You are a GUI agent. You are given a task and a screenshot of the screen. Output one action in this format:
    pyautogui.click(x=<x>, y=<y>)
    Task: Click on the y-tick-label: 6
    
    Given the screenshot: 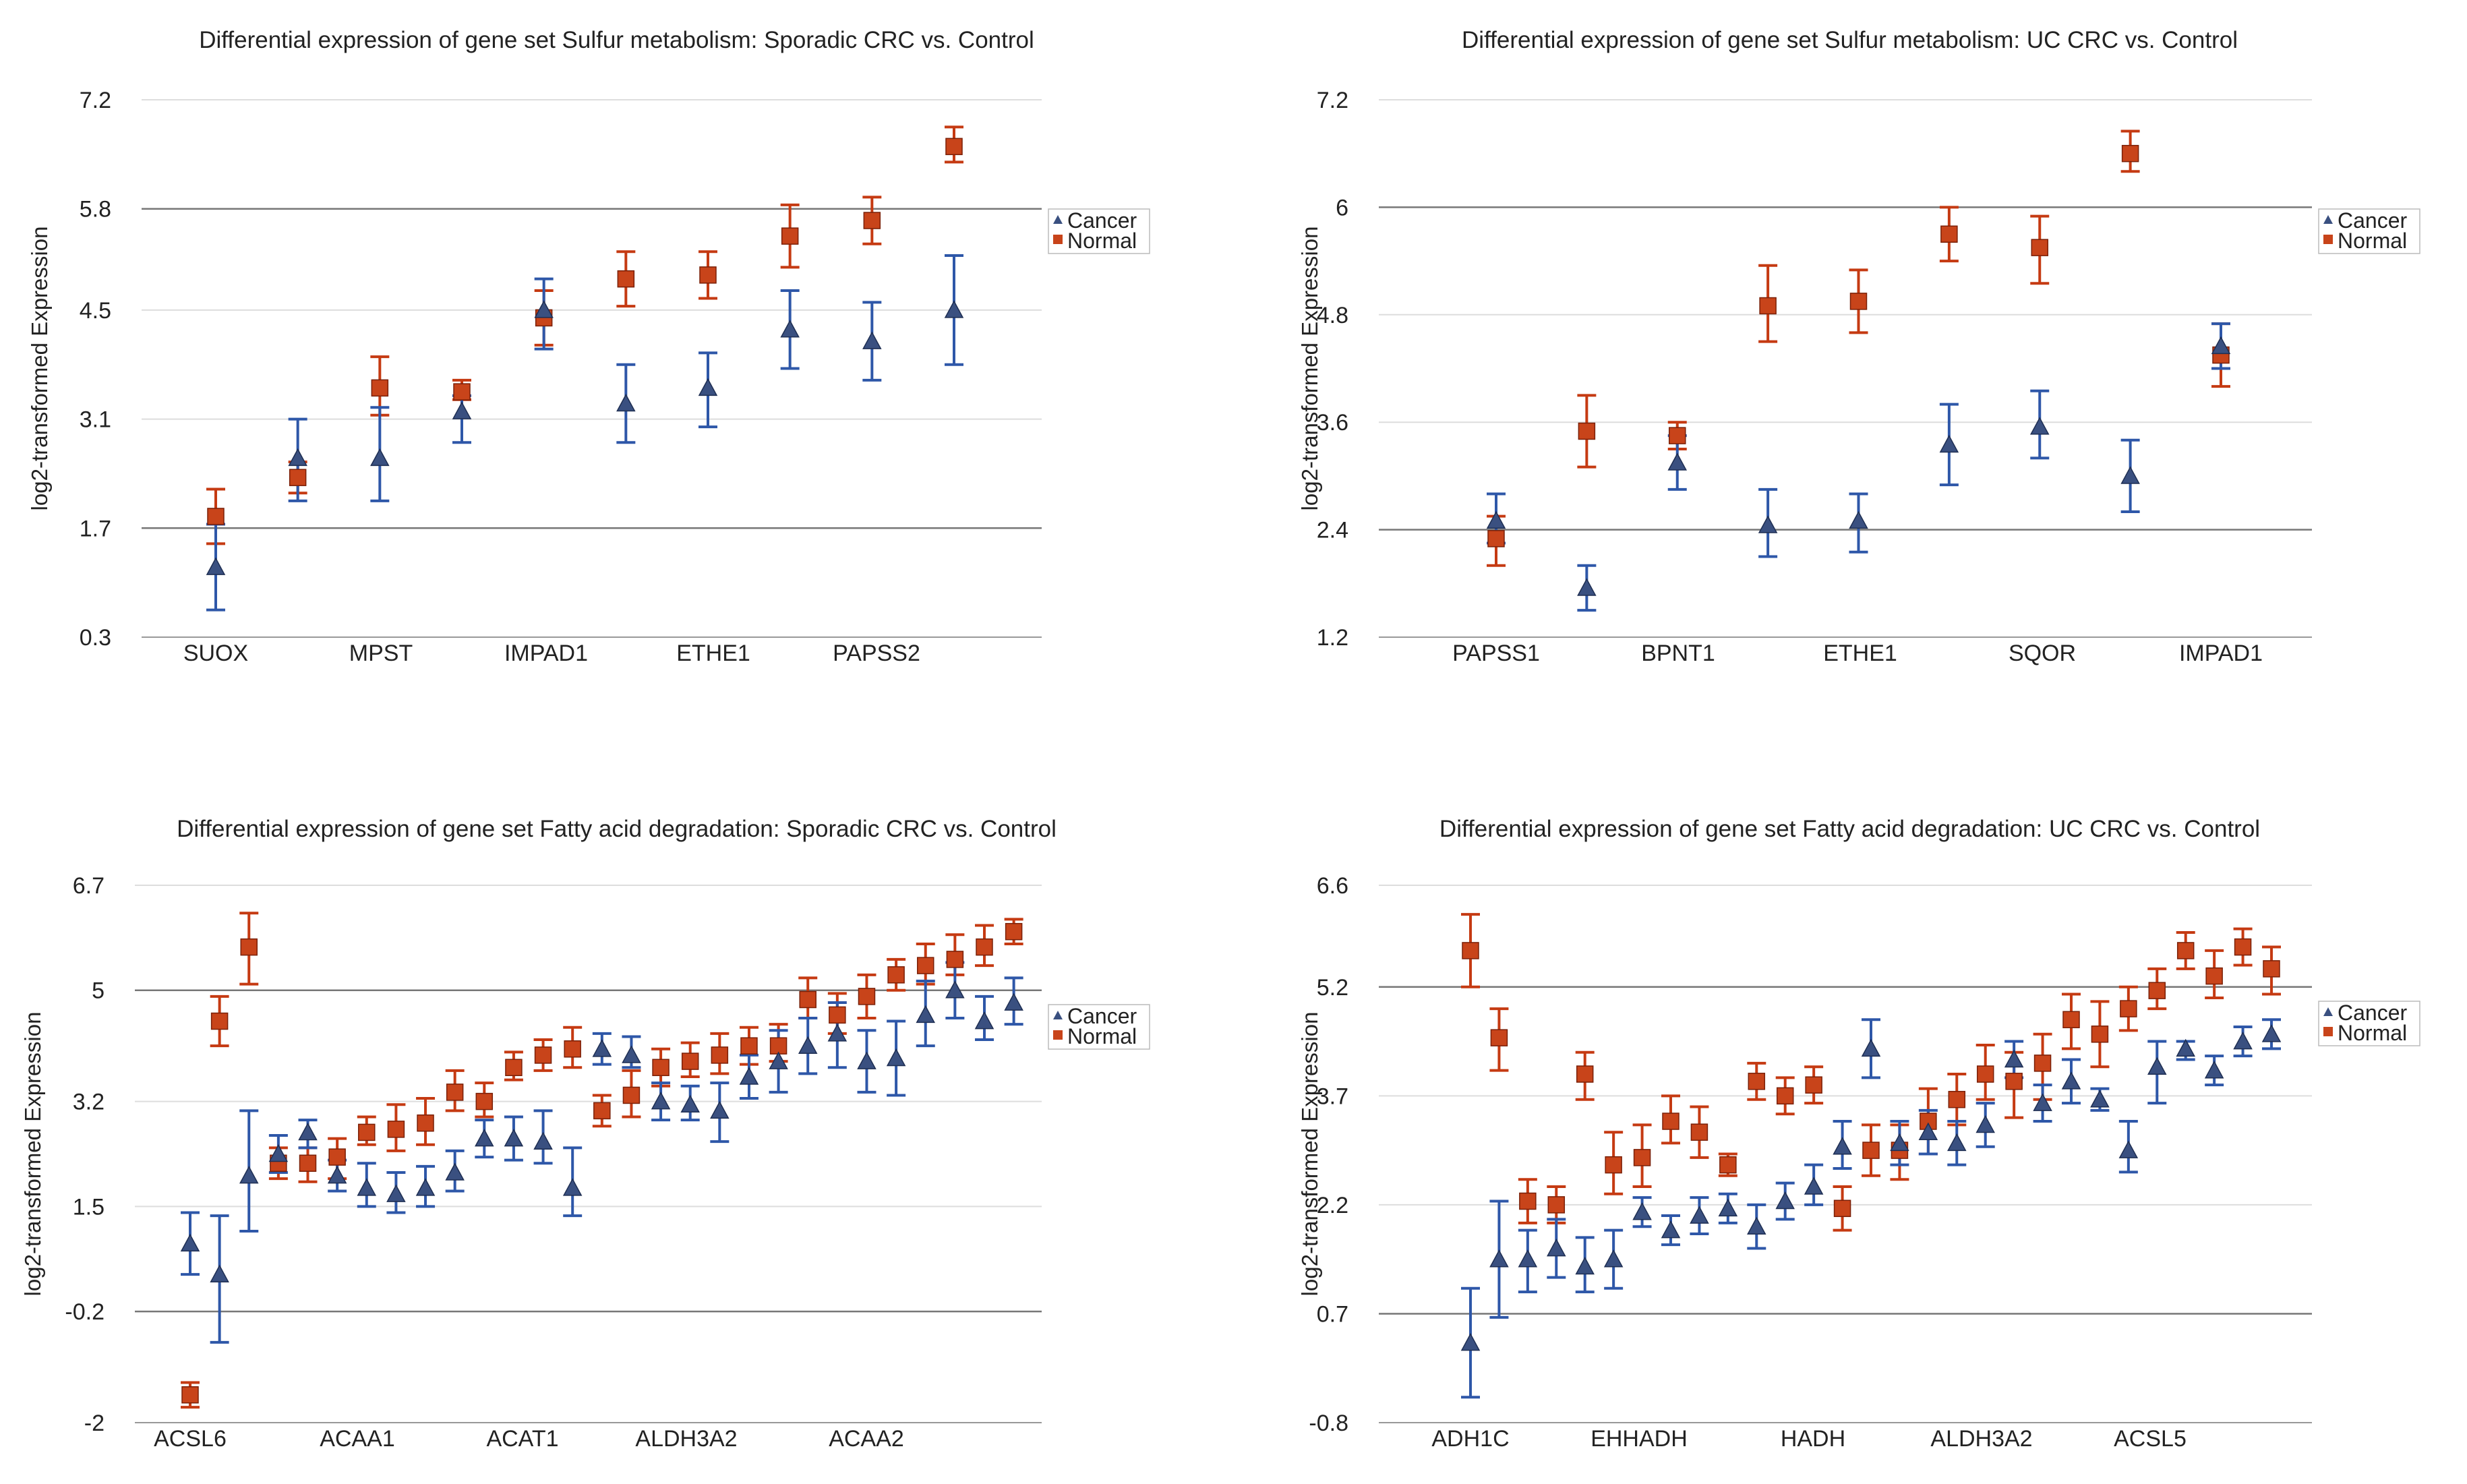 What is the action you would take?
    pyautogui.click(x=1342, y=207)
    